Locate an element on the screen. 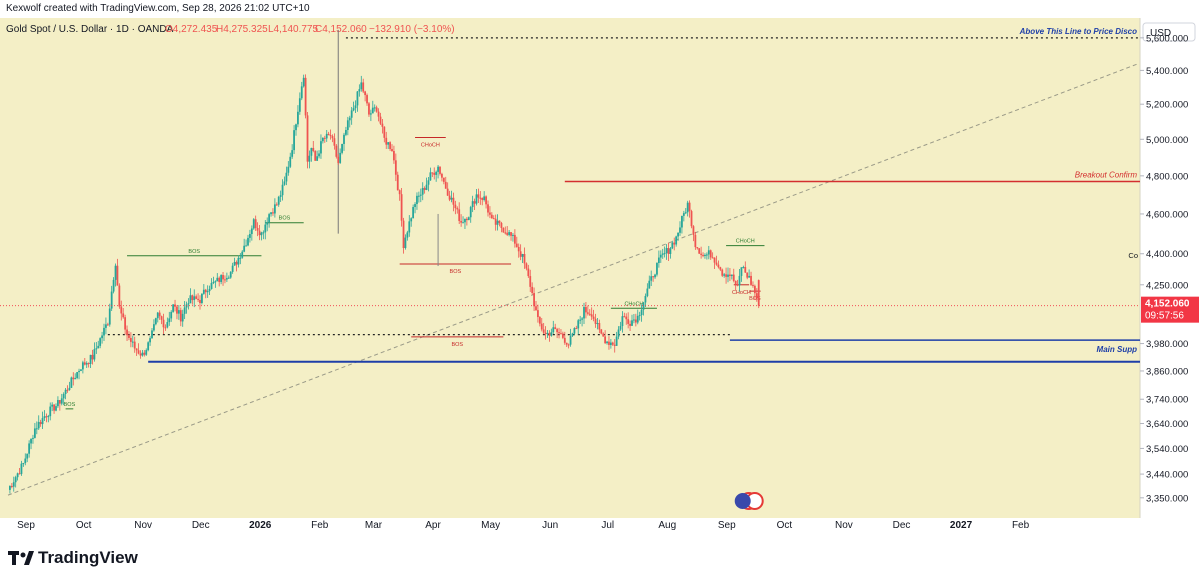  tradingview-logo: TradingView is located at coordinates (73, 558).